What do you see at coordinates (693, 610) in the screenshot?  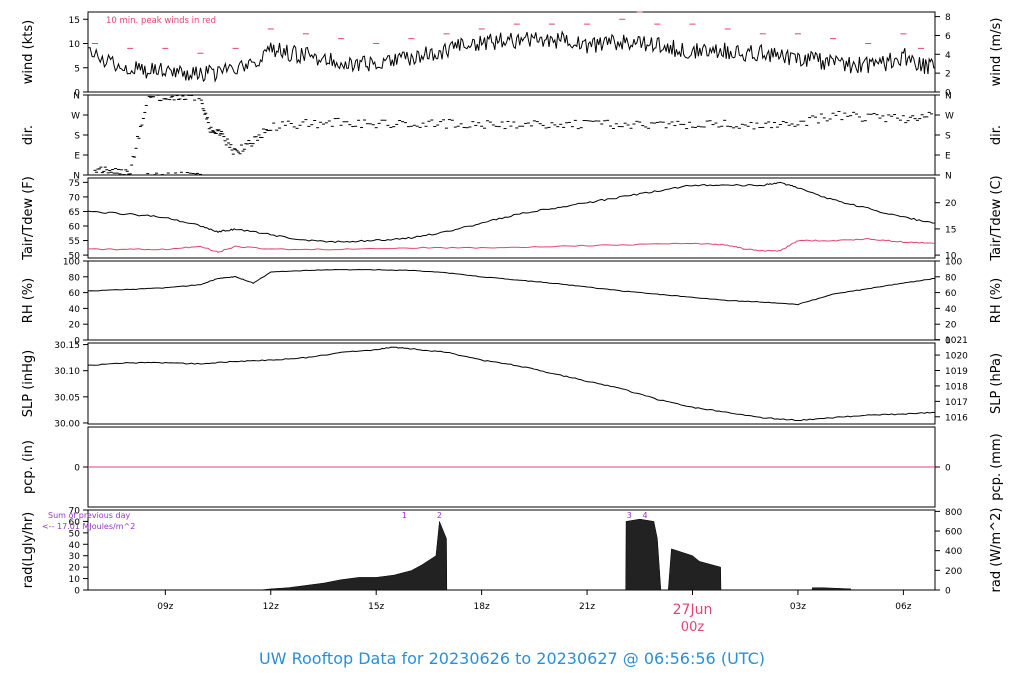 I see `day-marker-date: 27Jun` at bounding box center [693, 610].